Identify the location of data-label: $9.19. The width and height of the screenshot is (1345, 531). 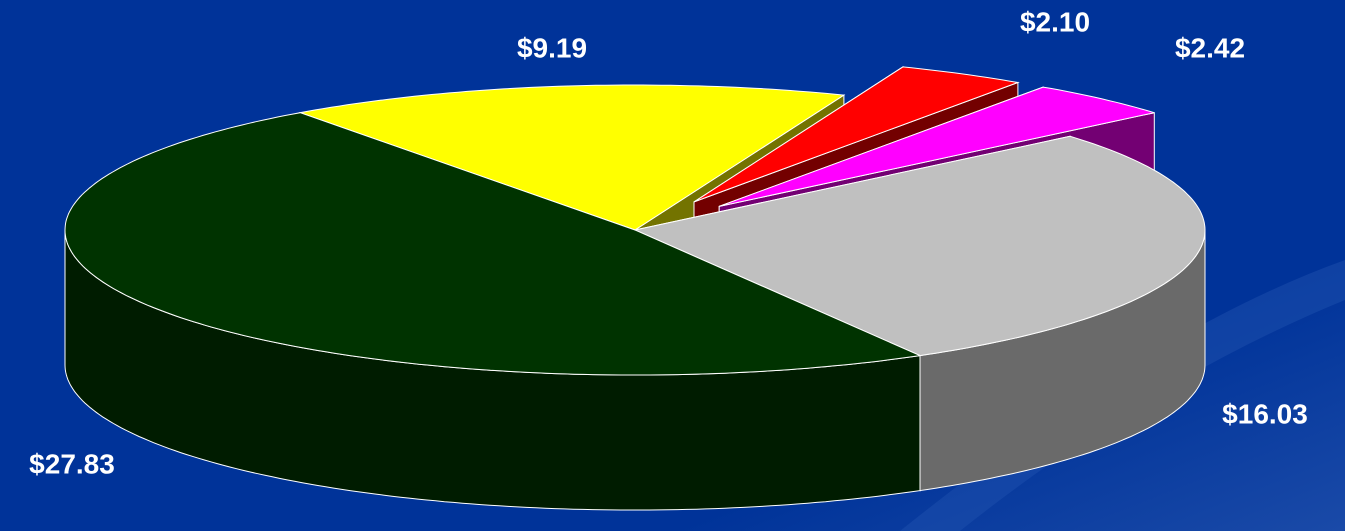
(552, 47).